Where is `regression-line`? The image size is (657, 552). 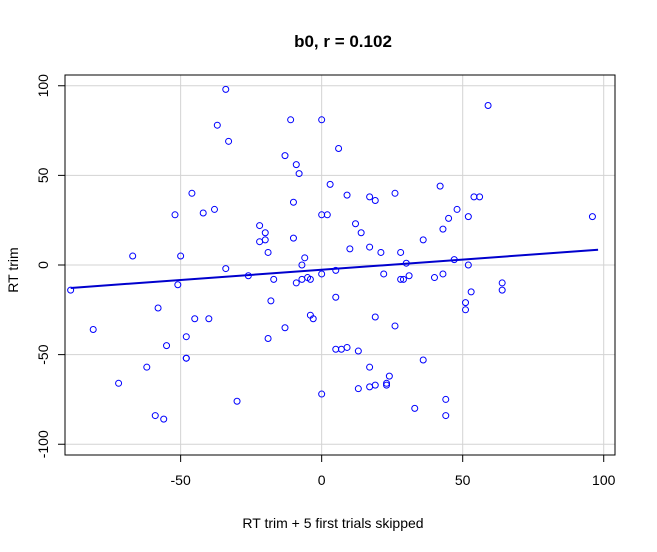 regression-line is located at coordinates (334, 268).